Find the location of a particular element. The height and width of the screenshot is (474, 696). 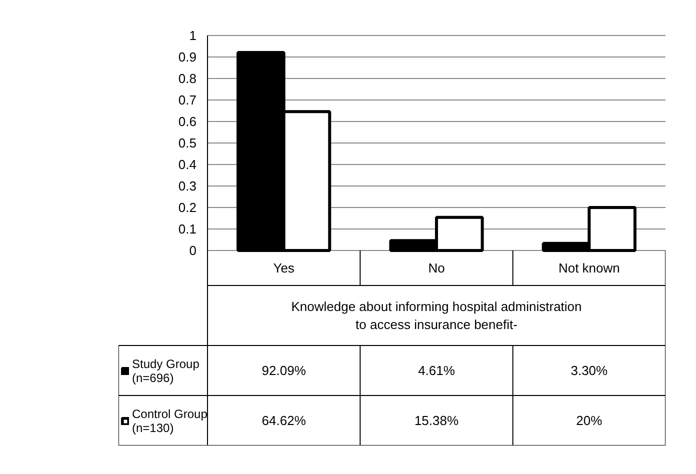

y-tick-label: 0.5 is located at coordinates (187, 143).